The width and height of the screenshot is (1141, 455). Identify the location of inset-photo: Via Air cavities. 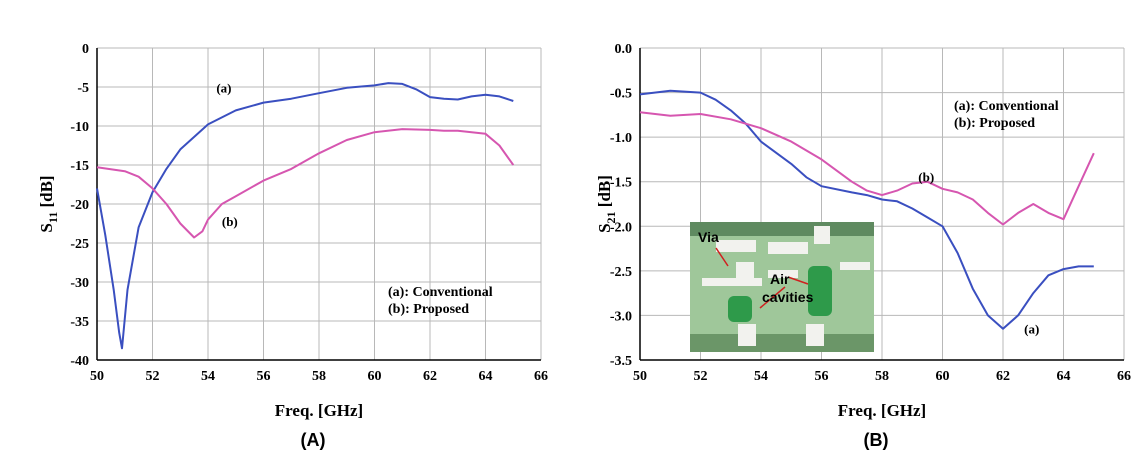
(782, 287).